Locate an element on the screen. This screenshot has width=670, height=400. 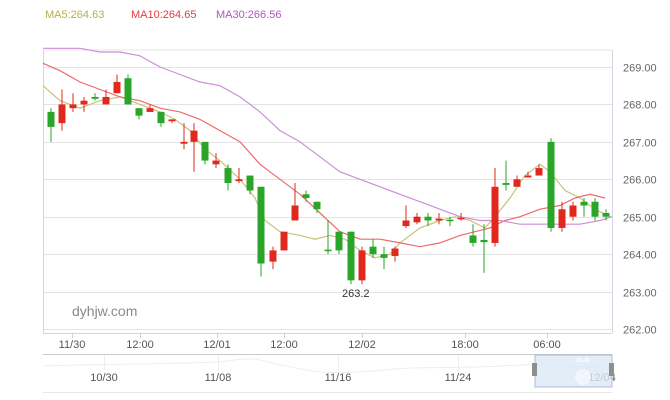
y-tick-label: 262.00 is located at coordinates (640, 331).